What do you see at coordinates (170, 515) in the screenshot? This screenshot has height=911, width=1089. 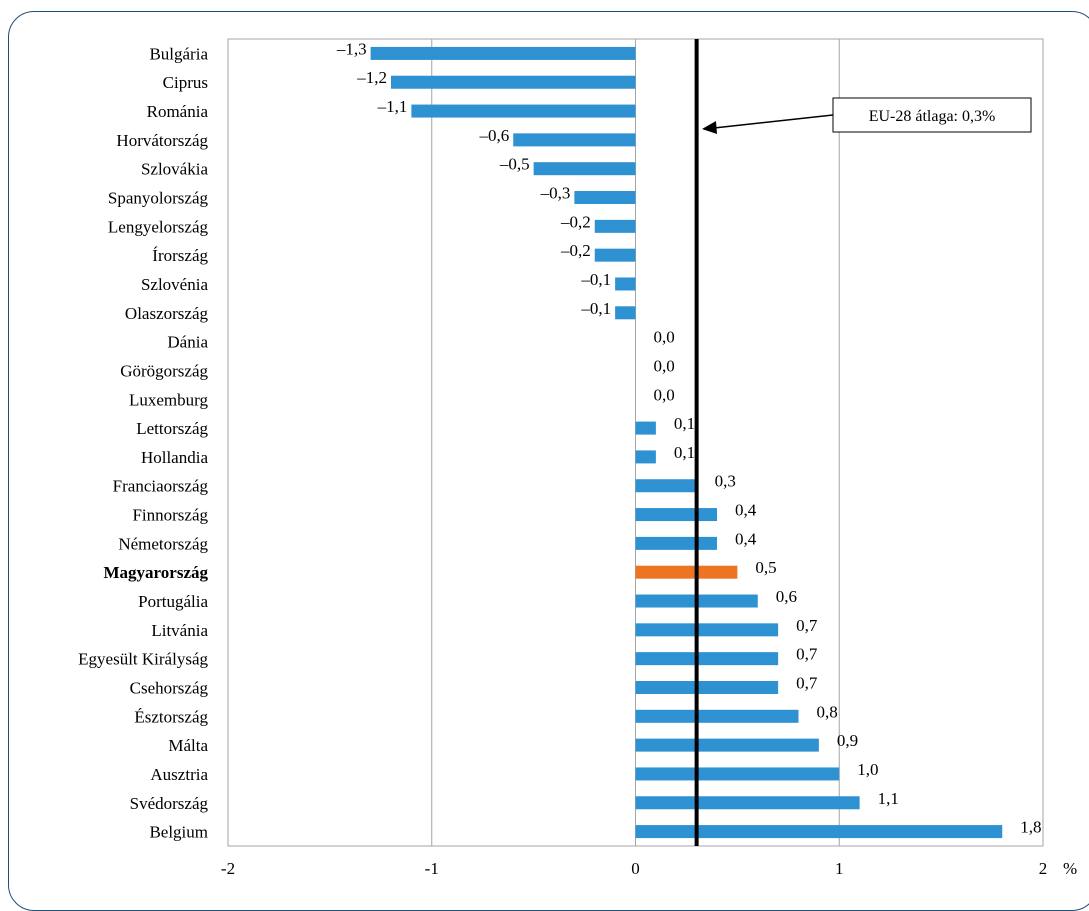 I see `category-label-finnorsz-g: Finnország` at bounding box center [170, 515].